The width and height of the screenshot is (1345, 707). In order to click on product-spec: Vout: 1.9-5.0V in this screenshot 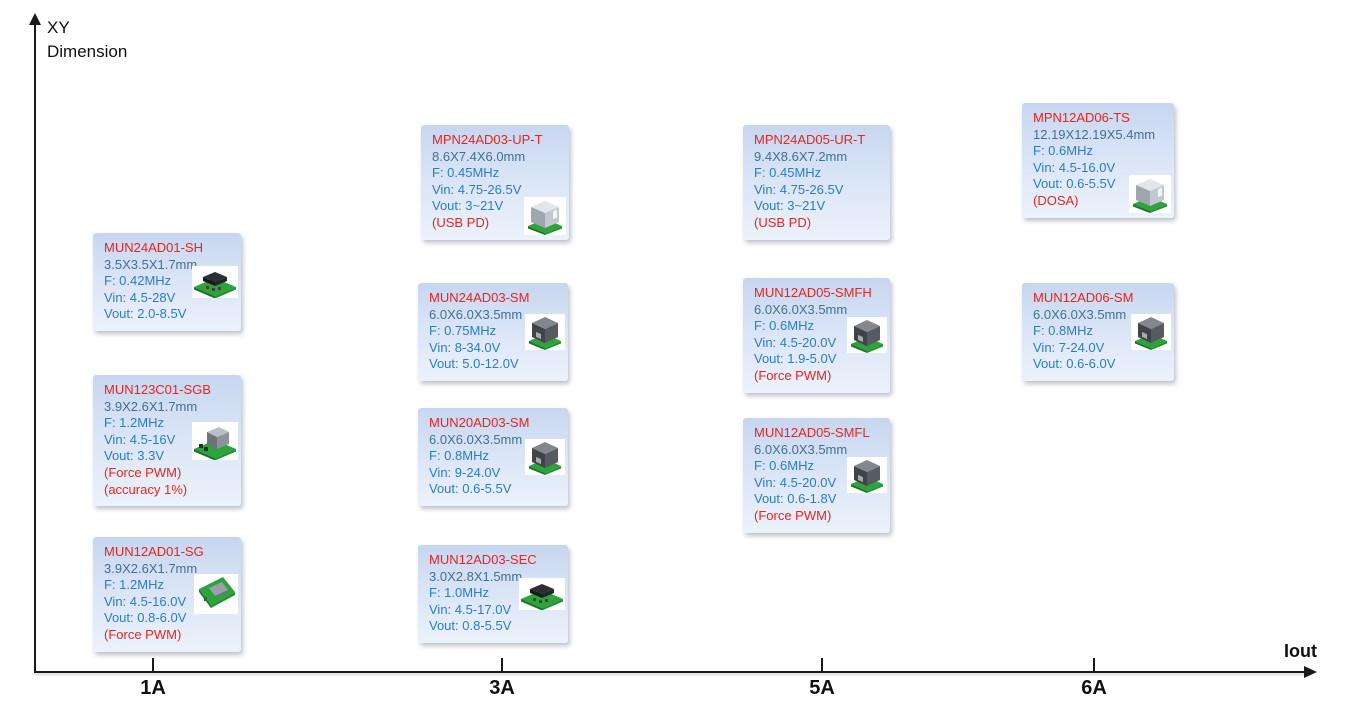, I will do `click(795, 359)`.